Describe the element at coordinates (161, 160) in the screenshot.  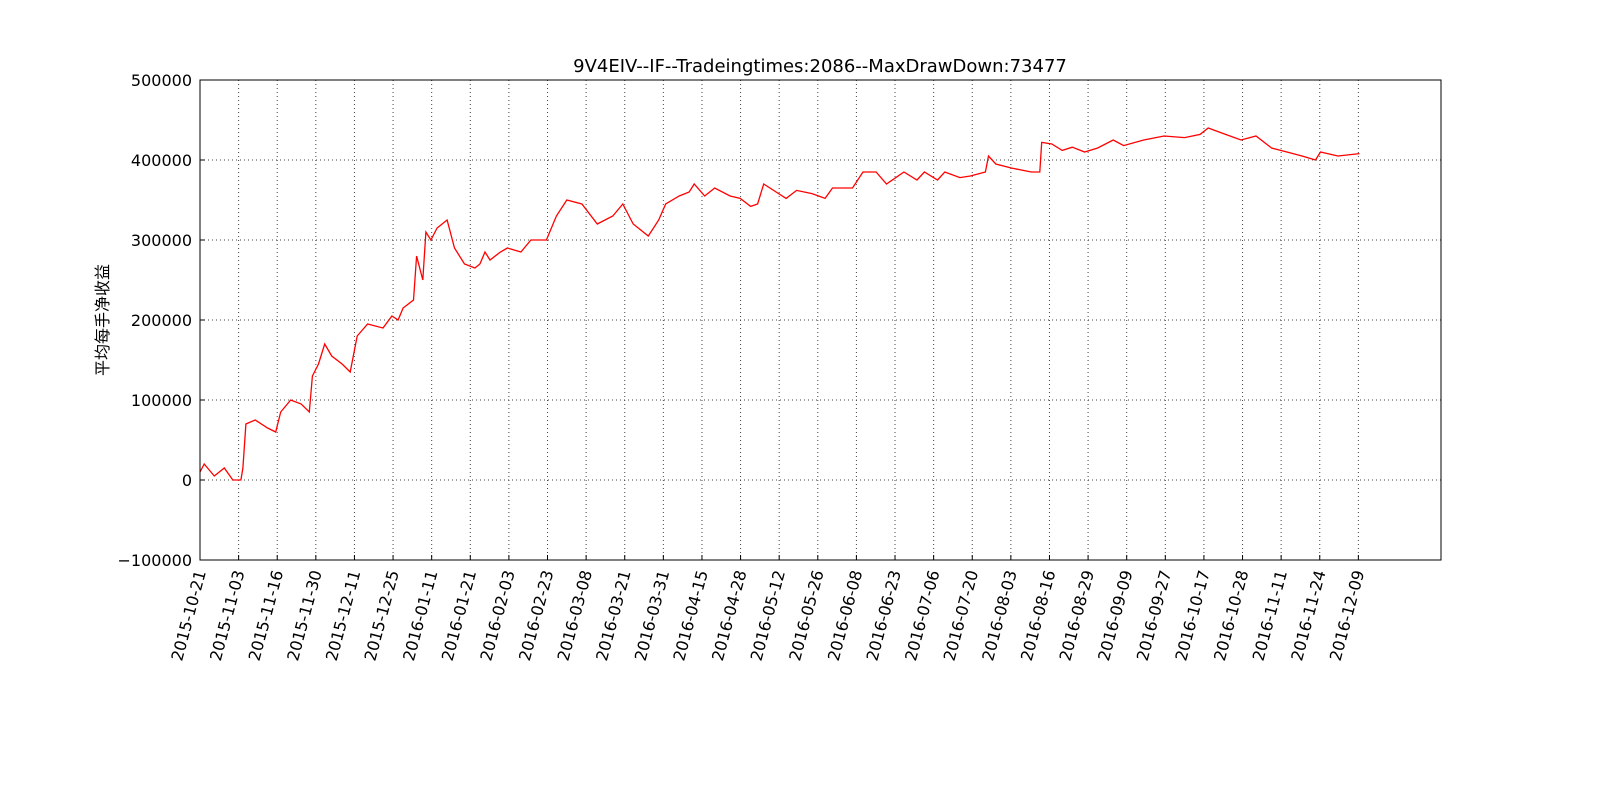
I see `y-tick-label: 400000` at that location.